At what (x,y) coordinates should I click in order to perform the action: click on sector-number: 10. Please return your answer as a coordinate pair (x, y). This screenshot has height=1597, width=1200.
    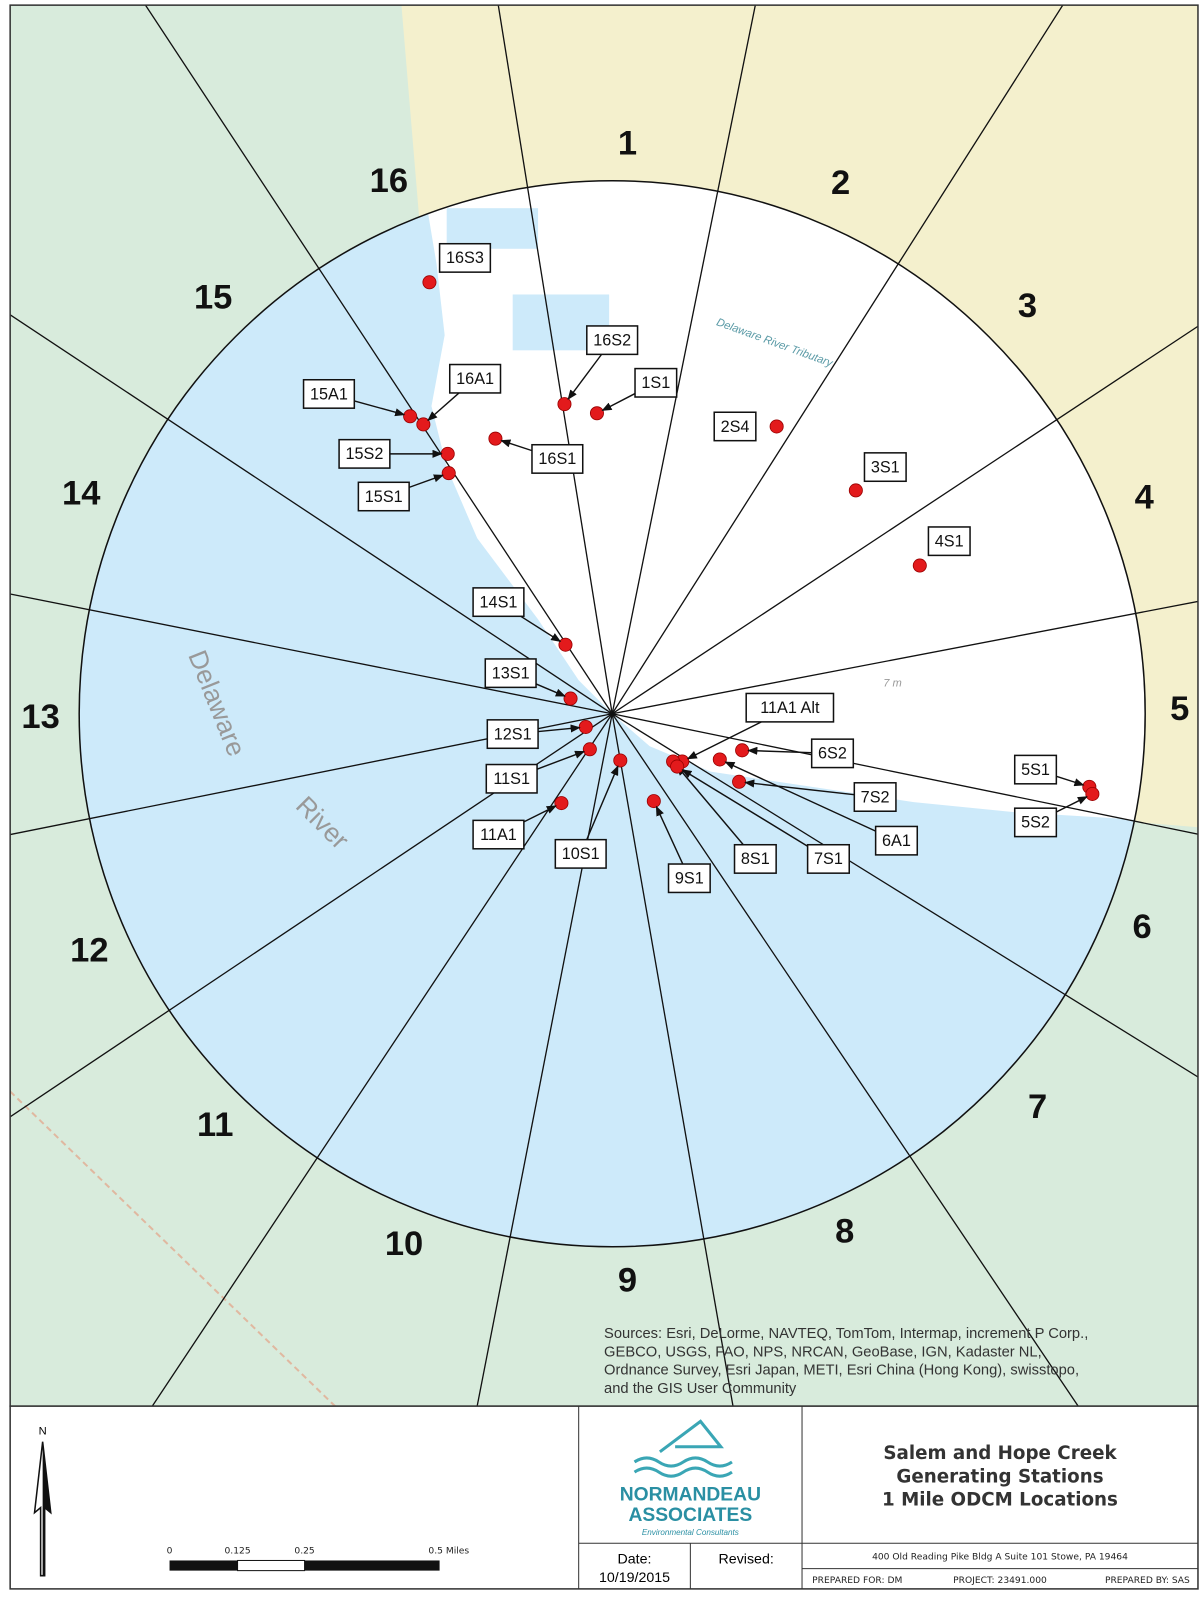
    Looking at the image, I should click on (404, 1244).